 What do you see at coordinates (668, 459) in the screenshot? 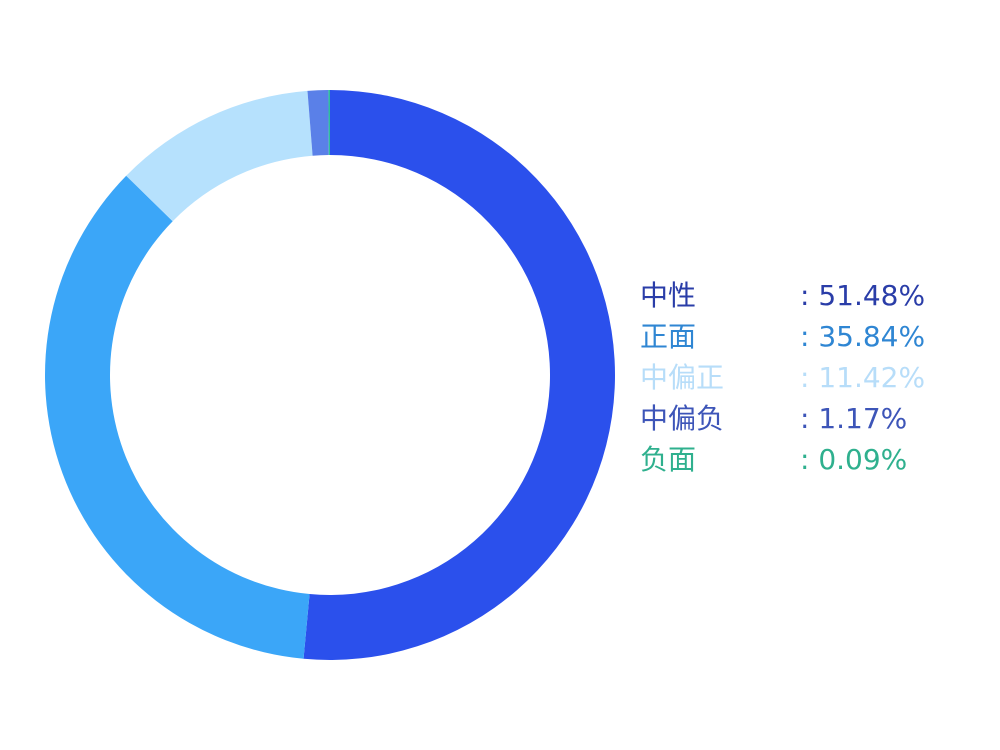
I see `legend-label-4: 负面` at bounding box center [668, 459].